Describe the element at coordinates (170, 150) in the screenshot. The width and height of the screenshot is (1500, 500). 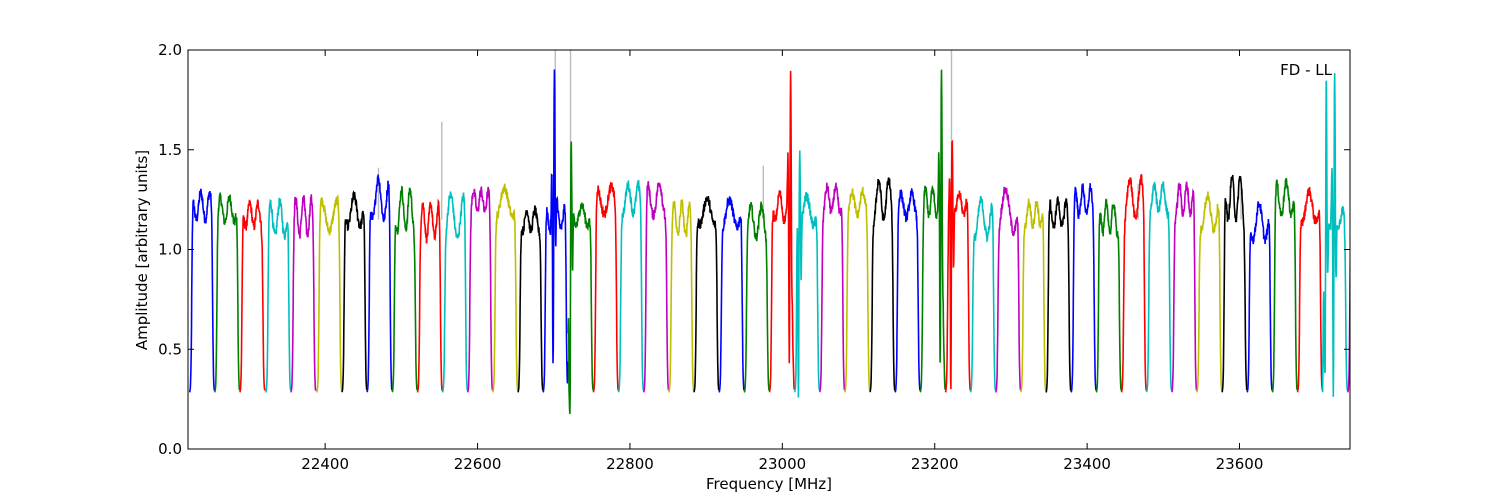
I see `y-tick-label: 1.5` at that location.